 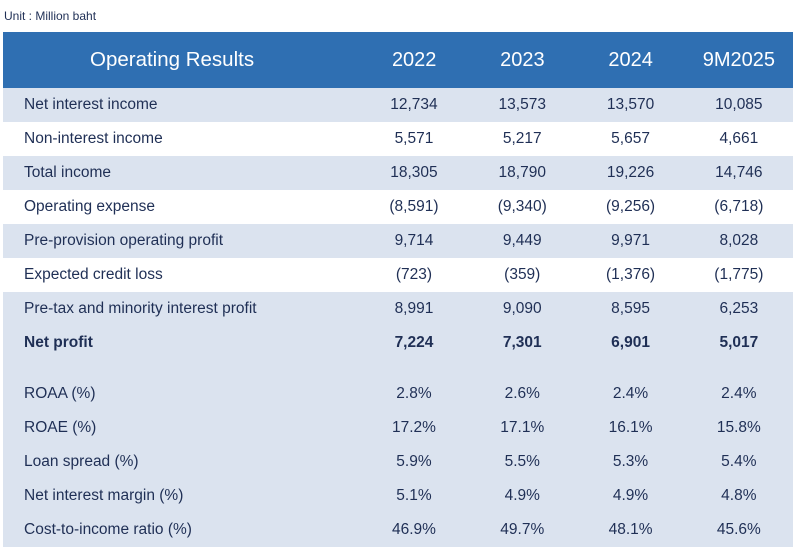 What do you see at coordinates (522, 274) in the screenshot?
I see `cell-value: (359)` at bounding box center [522, 274].